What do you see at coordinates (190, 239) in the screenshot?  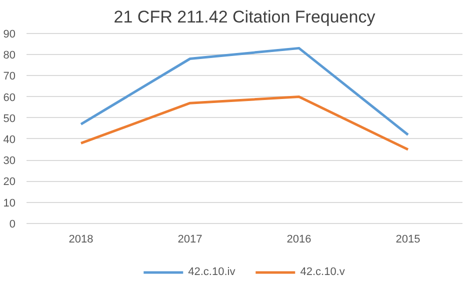 I see `x-tick-label: 2017` at bounding box center [190, 239].